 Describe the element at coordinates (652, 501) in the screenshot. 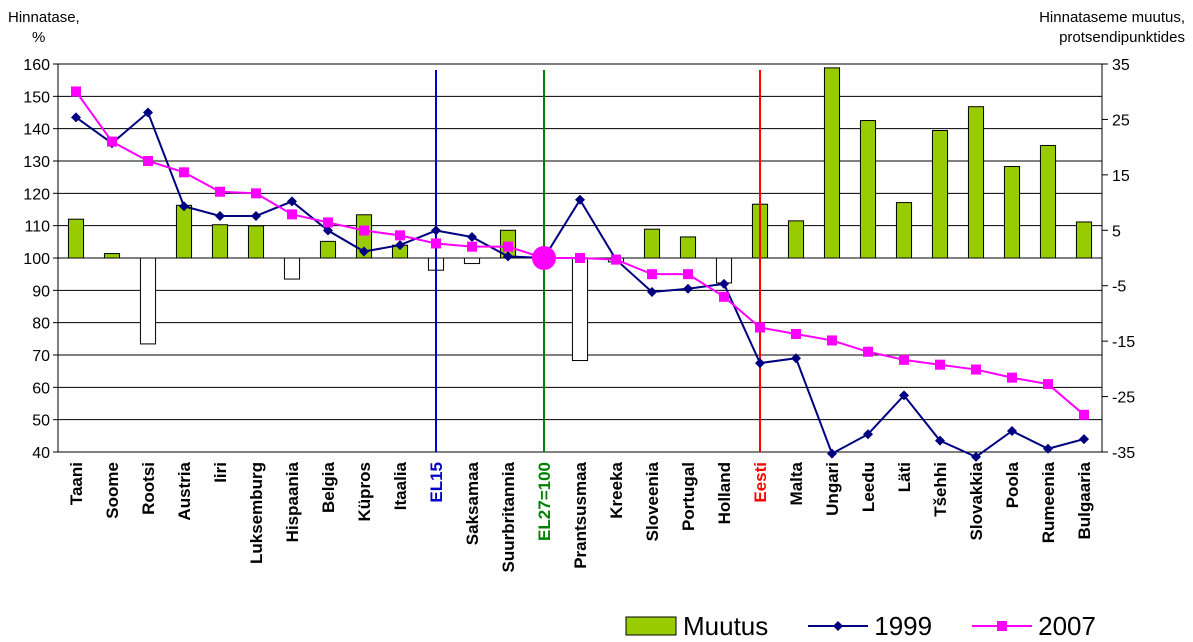

I see `category-label: Sloveenia` at that location.